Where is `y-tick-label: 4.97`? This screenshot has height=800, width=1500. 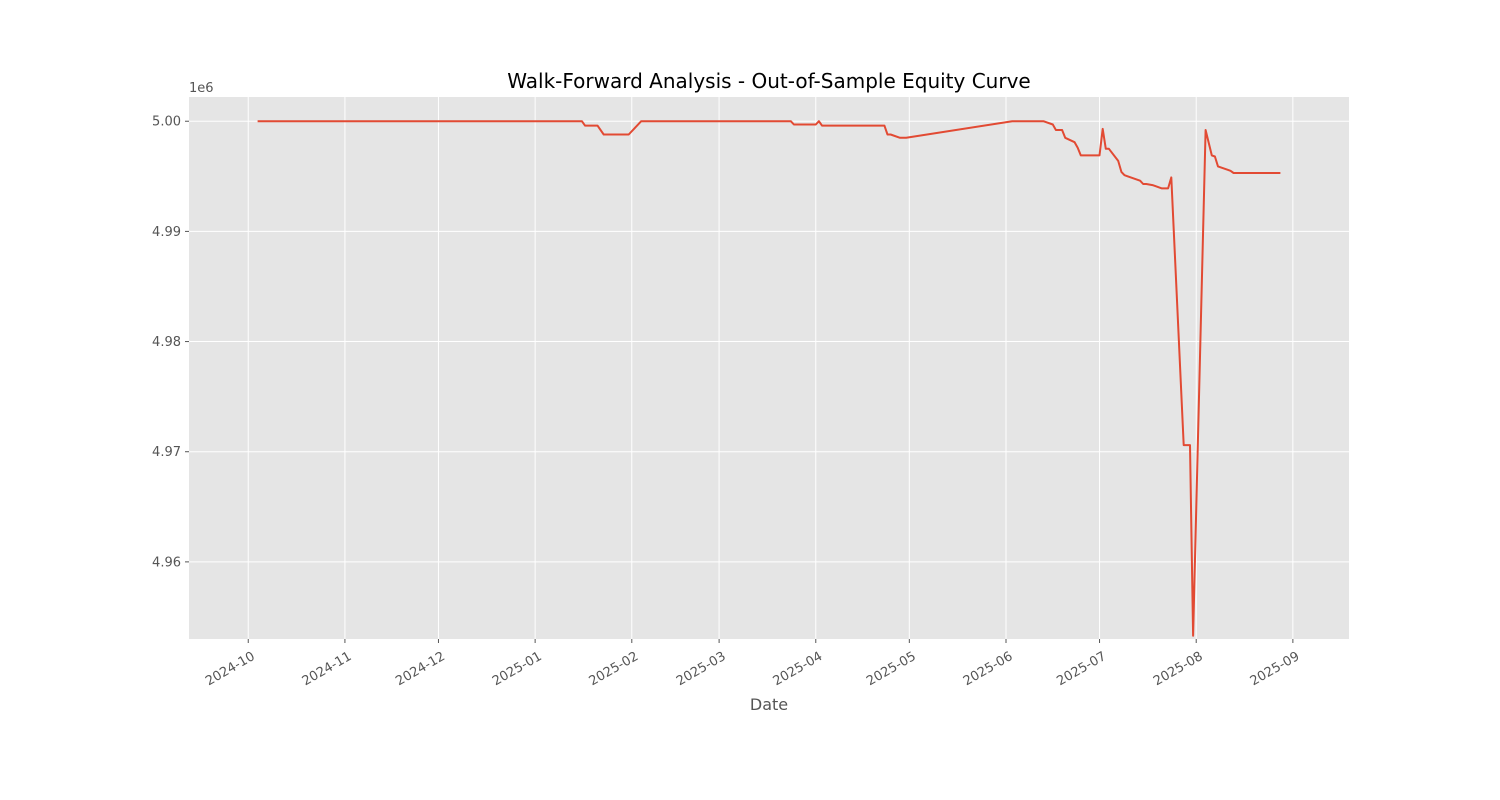
y-tick-label: 4.97 is located at coordinates (166, 452).